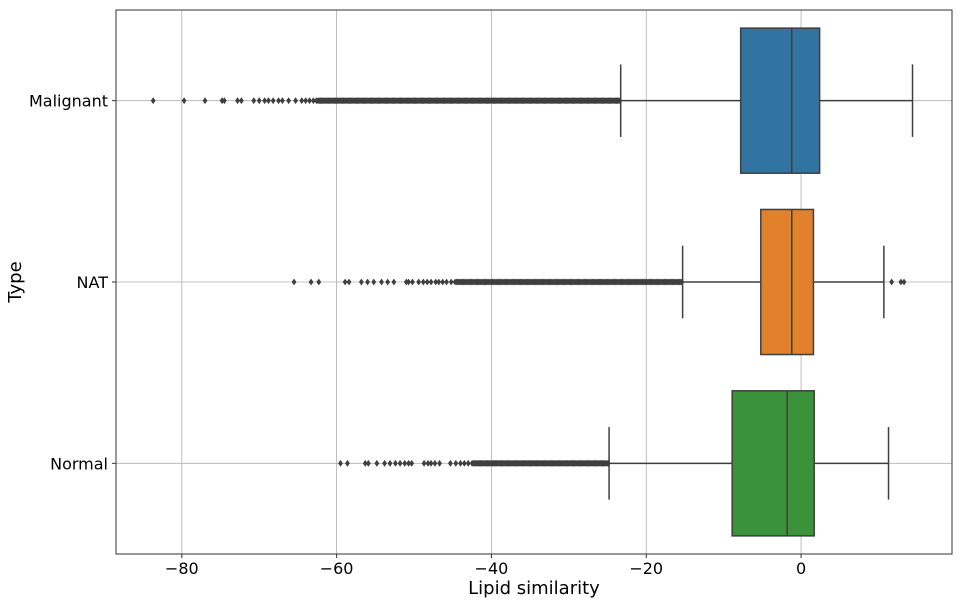 The height and width of the screenshot is (605, 963). Describe the element at coordinates (68, 101) in the screenshot. I see `y-tick-label: Malignant` at that location.